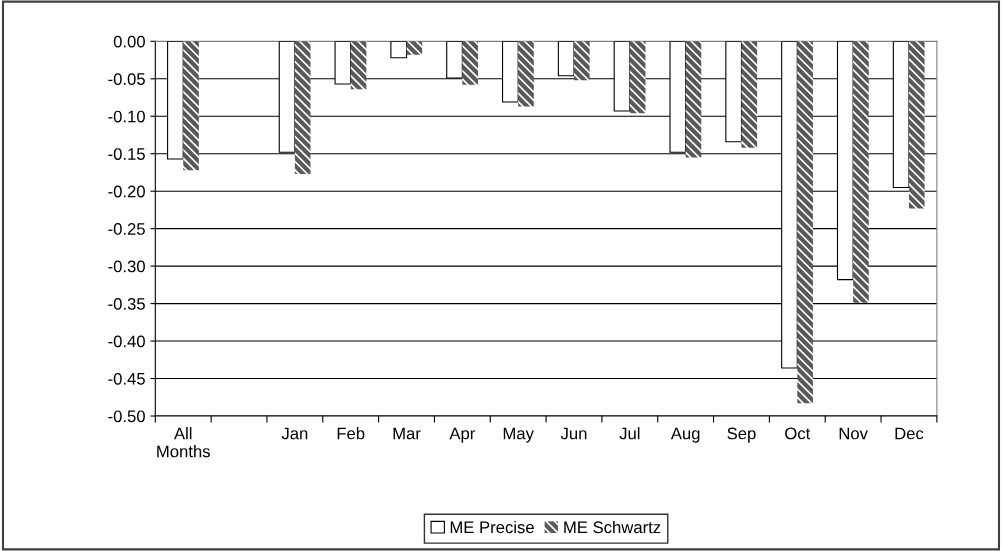 The height and width of the screenshot is (551, 1002). Describe the element at coordinates (612, 527) in the screenshot. I see `legend-label: ME Schwartz` at that location.